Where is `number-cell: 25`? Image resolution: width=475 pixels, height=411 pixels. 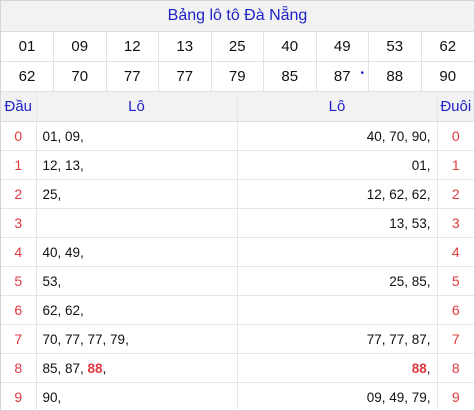 number-cell: 25 is located at coordinates (237, 46).